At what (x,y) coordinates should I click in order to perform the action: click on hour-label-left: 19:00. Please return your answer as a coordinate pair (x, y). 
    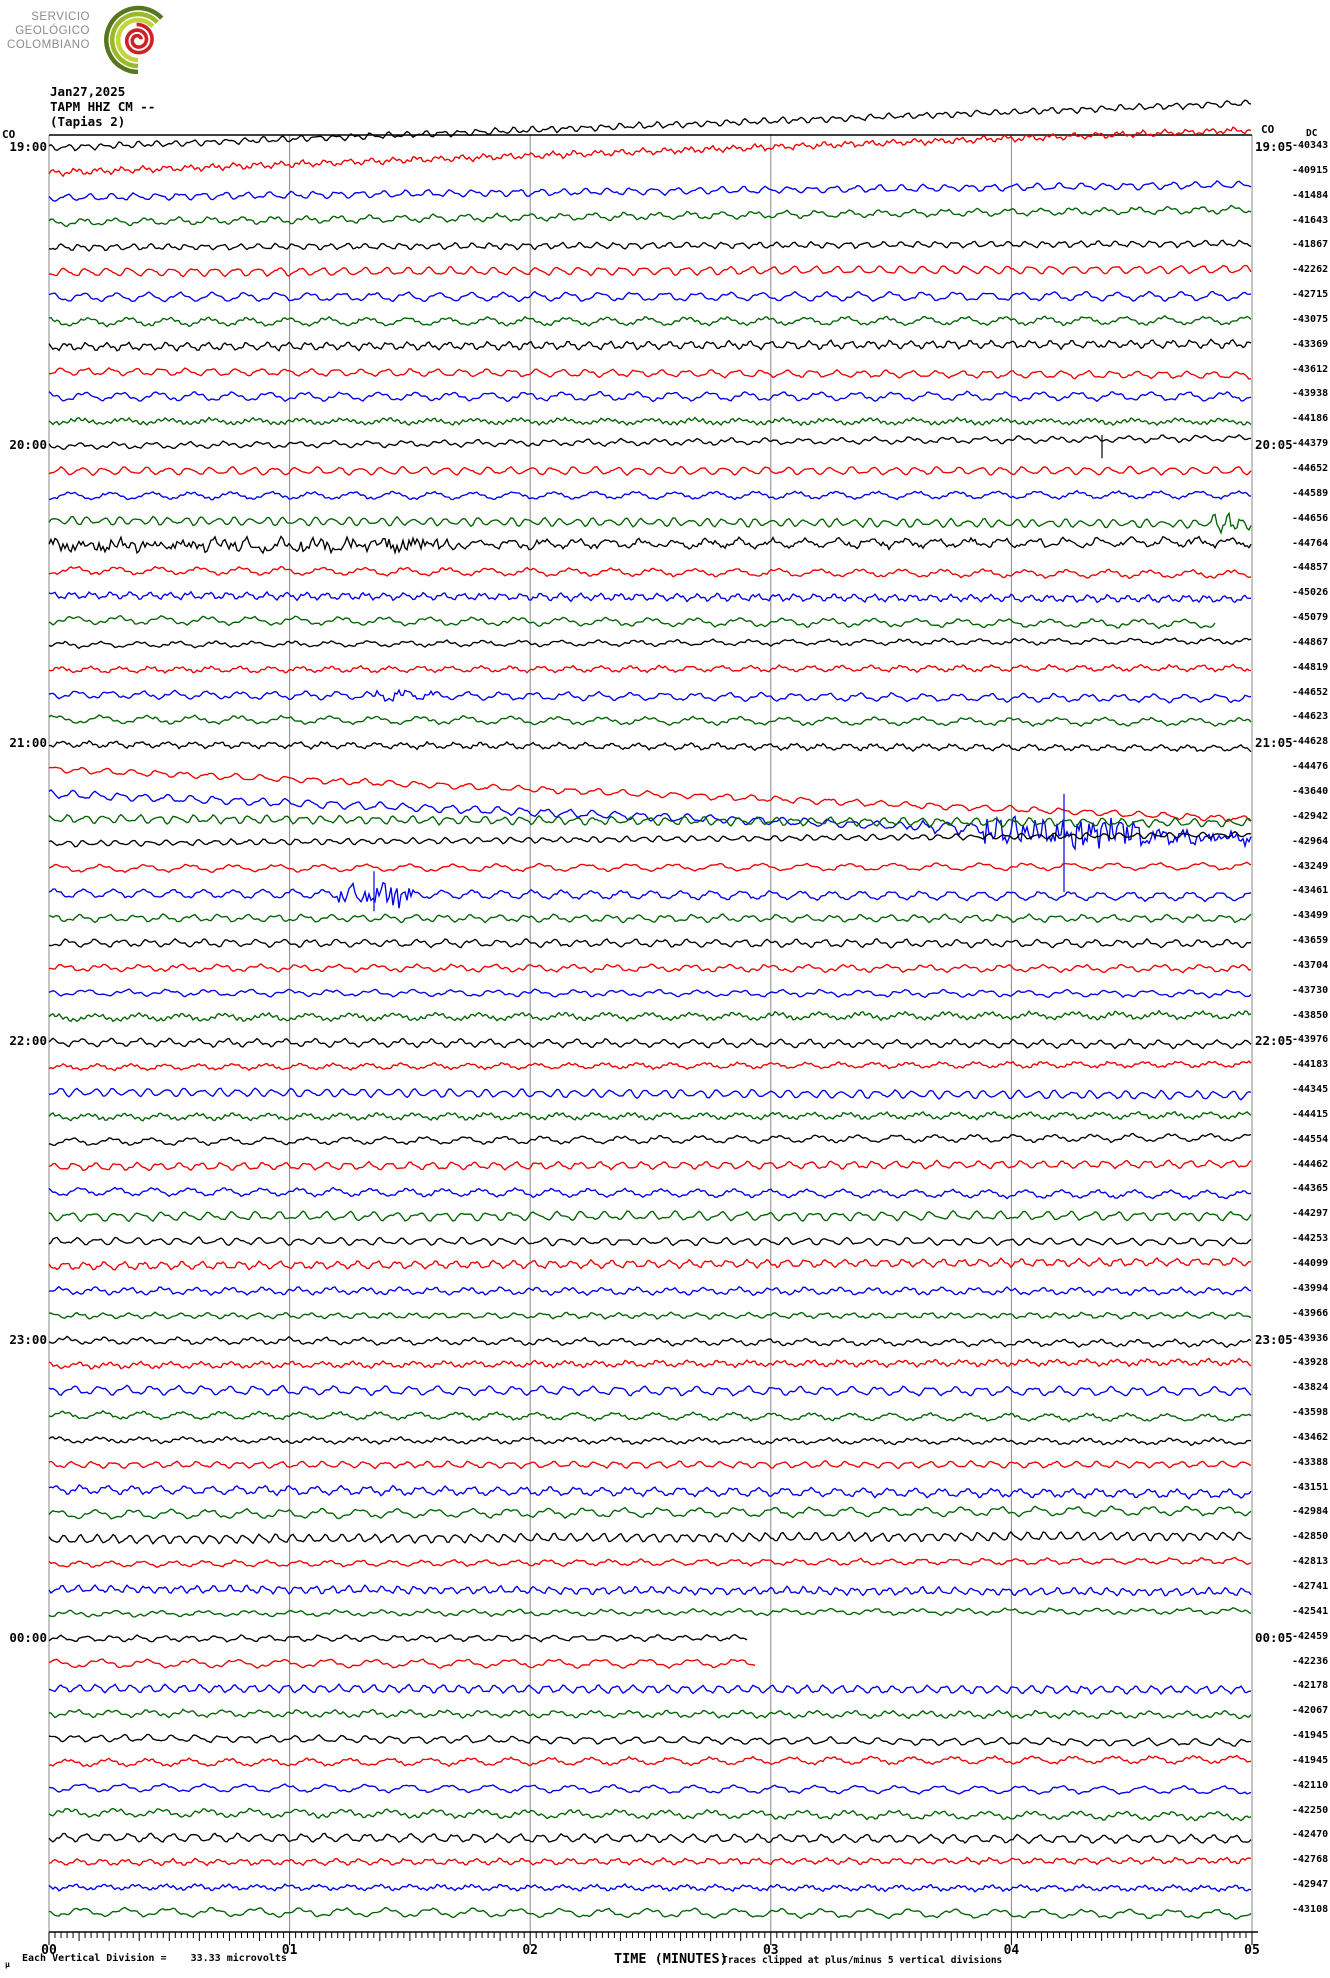
    Looking at the image, I should click on (28, 146).